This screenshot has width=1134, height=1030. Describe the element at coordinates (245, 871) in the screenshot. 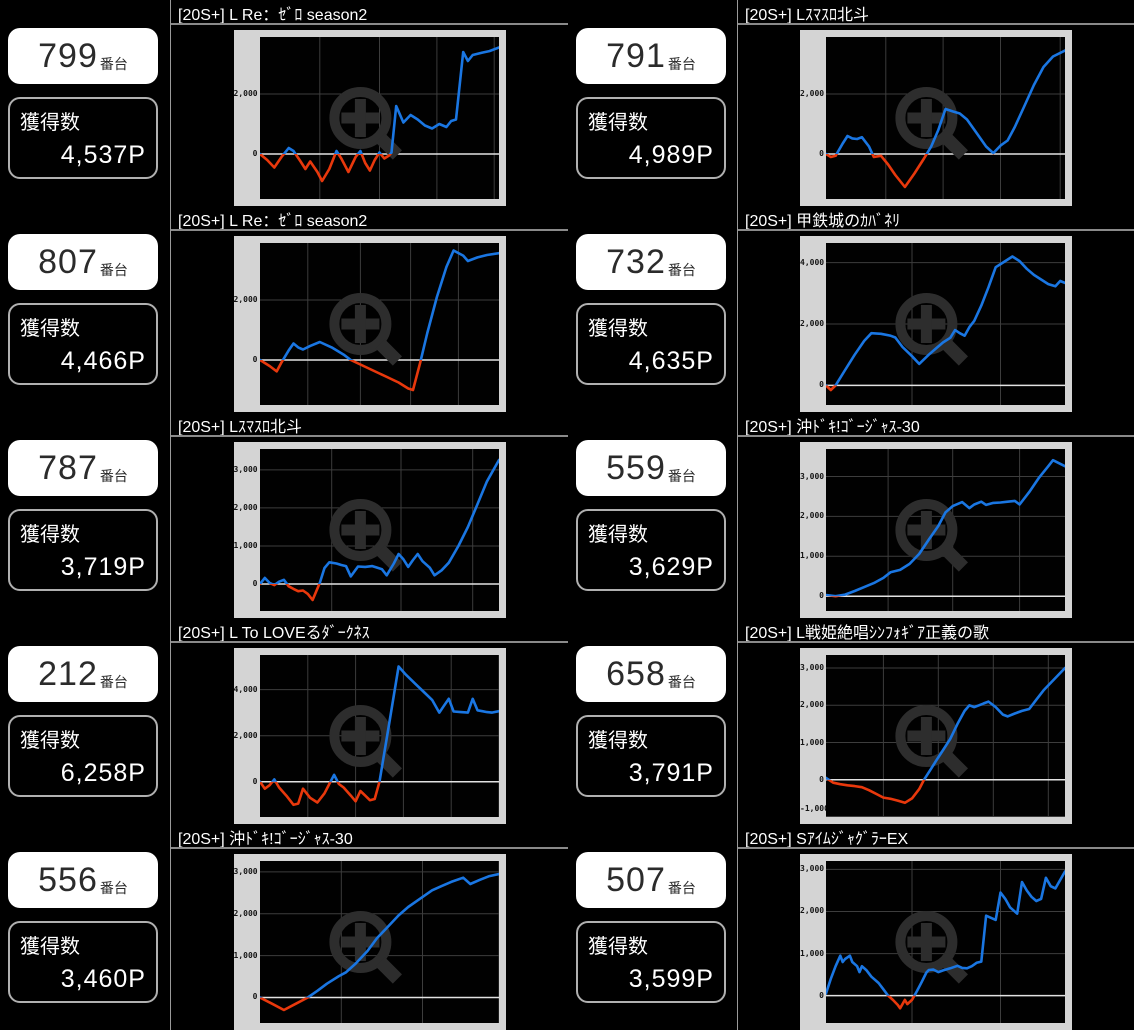

I see `y-axis-tick-label: 3,000` at that location.